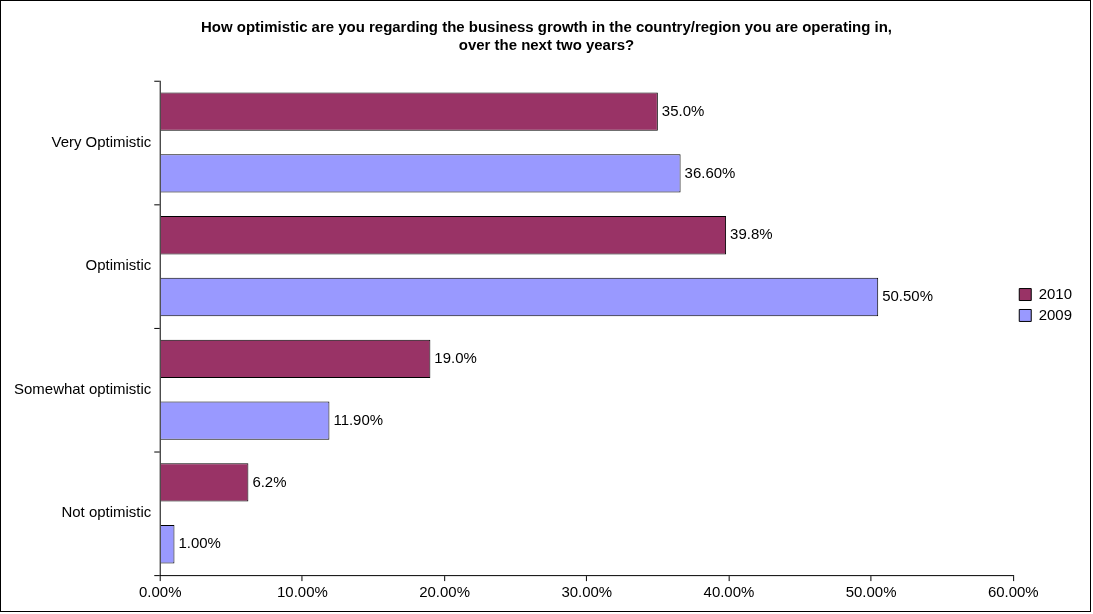  What do you see at coordinates (1013, 592) in the screenshot?
I see `x-tick-label: 60.00%` at bounding box center [1013, 592].